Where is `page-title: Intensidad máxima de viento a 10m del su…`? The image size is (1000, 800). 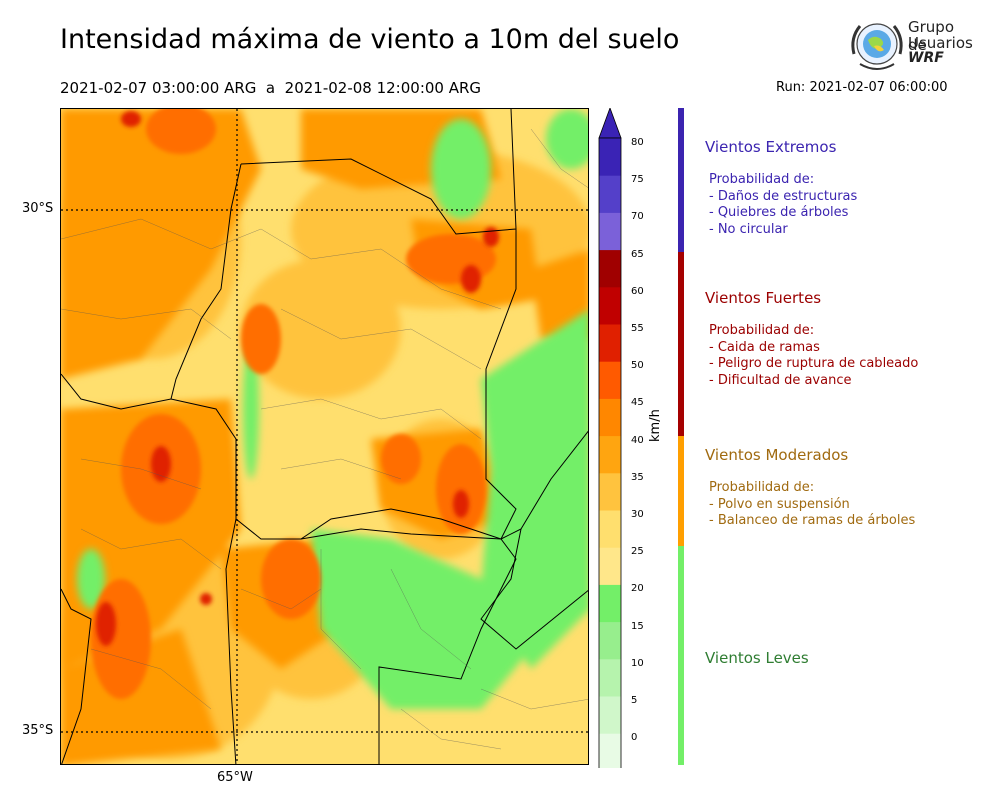 page-title: Intensidad máxima de viento a 10m del su… is located at coordinates (370, 39).